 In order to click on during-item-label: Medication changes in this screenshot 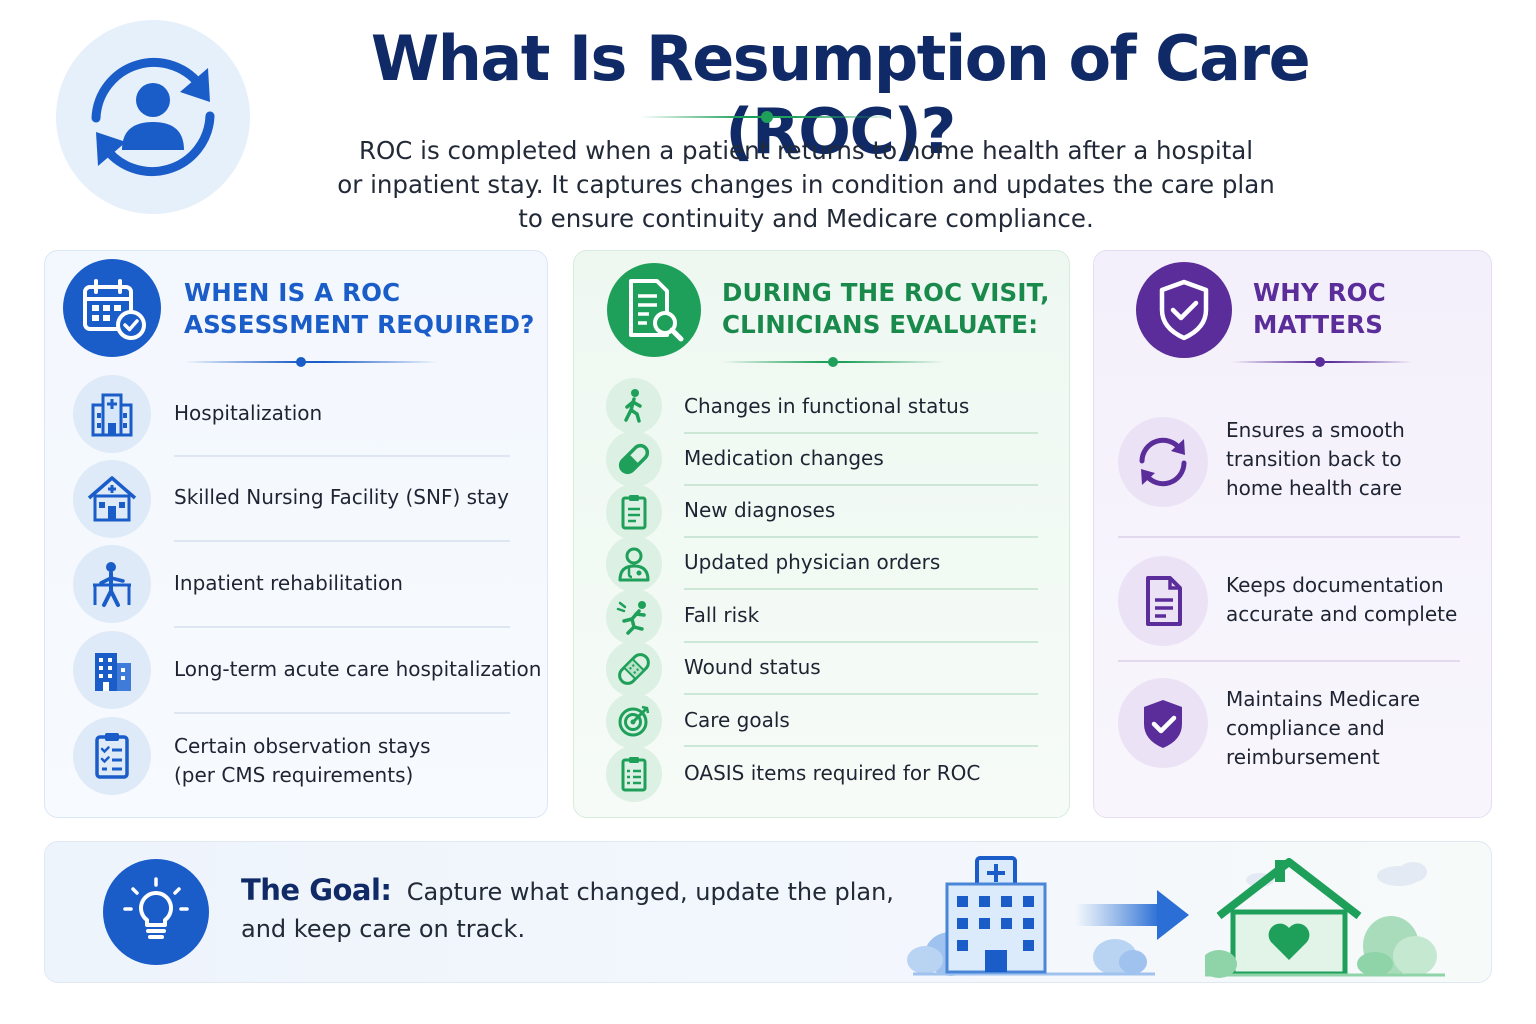, I will do `click(784, 458)`.